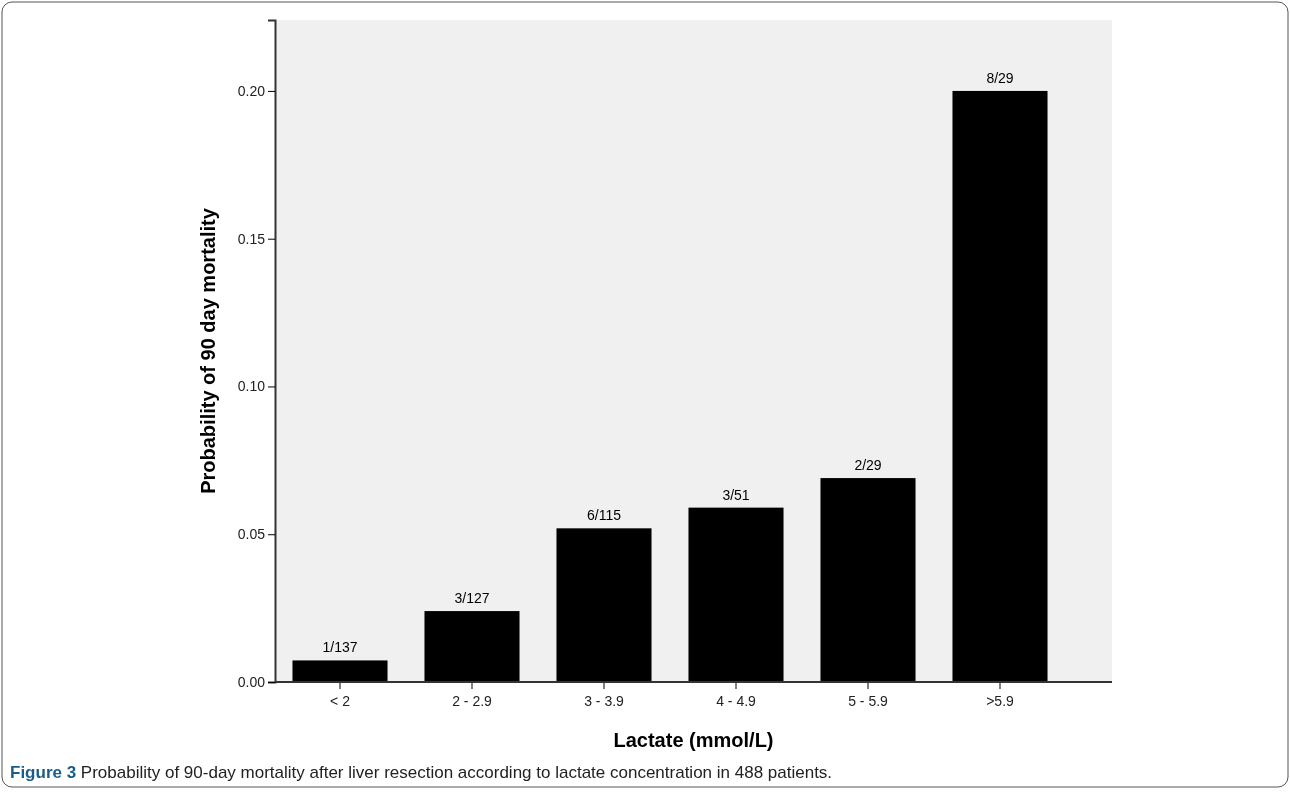 The width and height of the screenshot is (1290, 795). Describe the element at coordinates (251, 386) in the screenshot. I see `y-tick-label: 0.10` at that location.